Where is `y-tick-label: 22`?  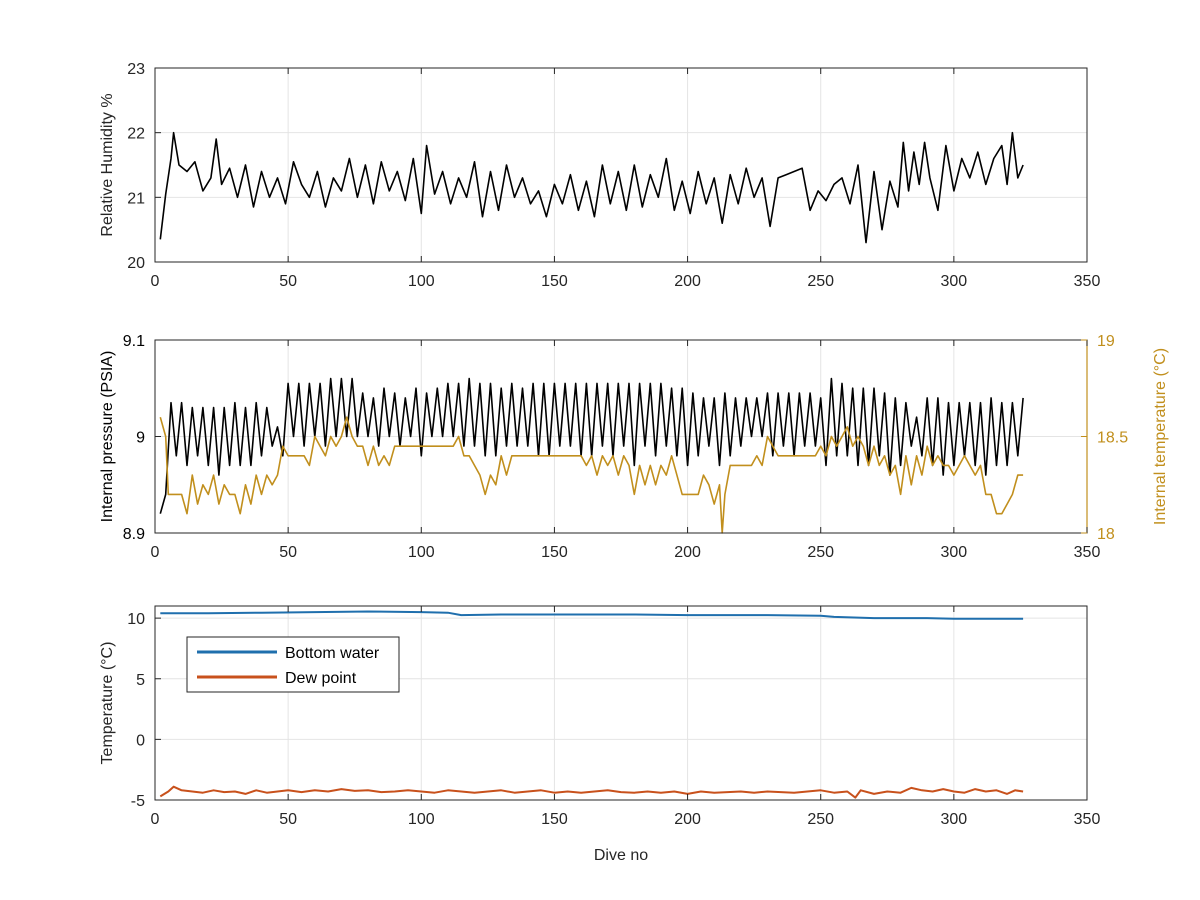 y-tick-label: 22 is located at coordinates (136, 134).